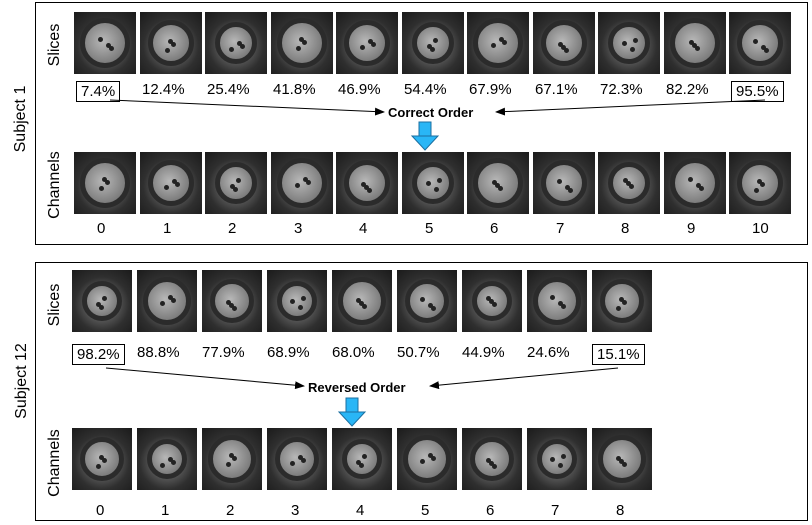 Image resolution: width=812 pixels, height=525 pixels. Describe the element at coordinates (555, 510) in the screenshot. I see `subject12-channel-index: 7` at that location.